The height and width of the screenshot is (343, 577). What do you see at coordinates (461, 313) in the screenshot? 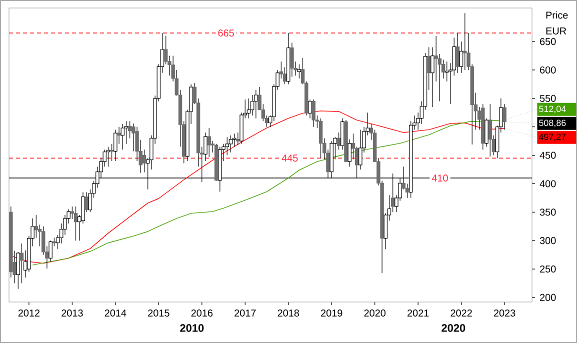
I see `x-tick-label: 2022` at bounding box center [461, 313].